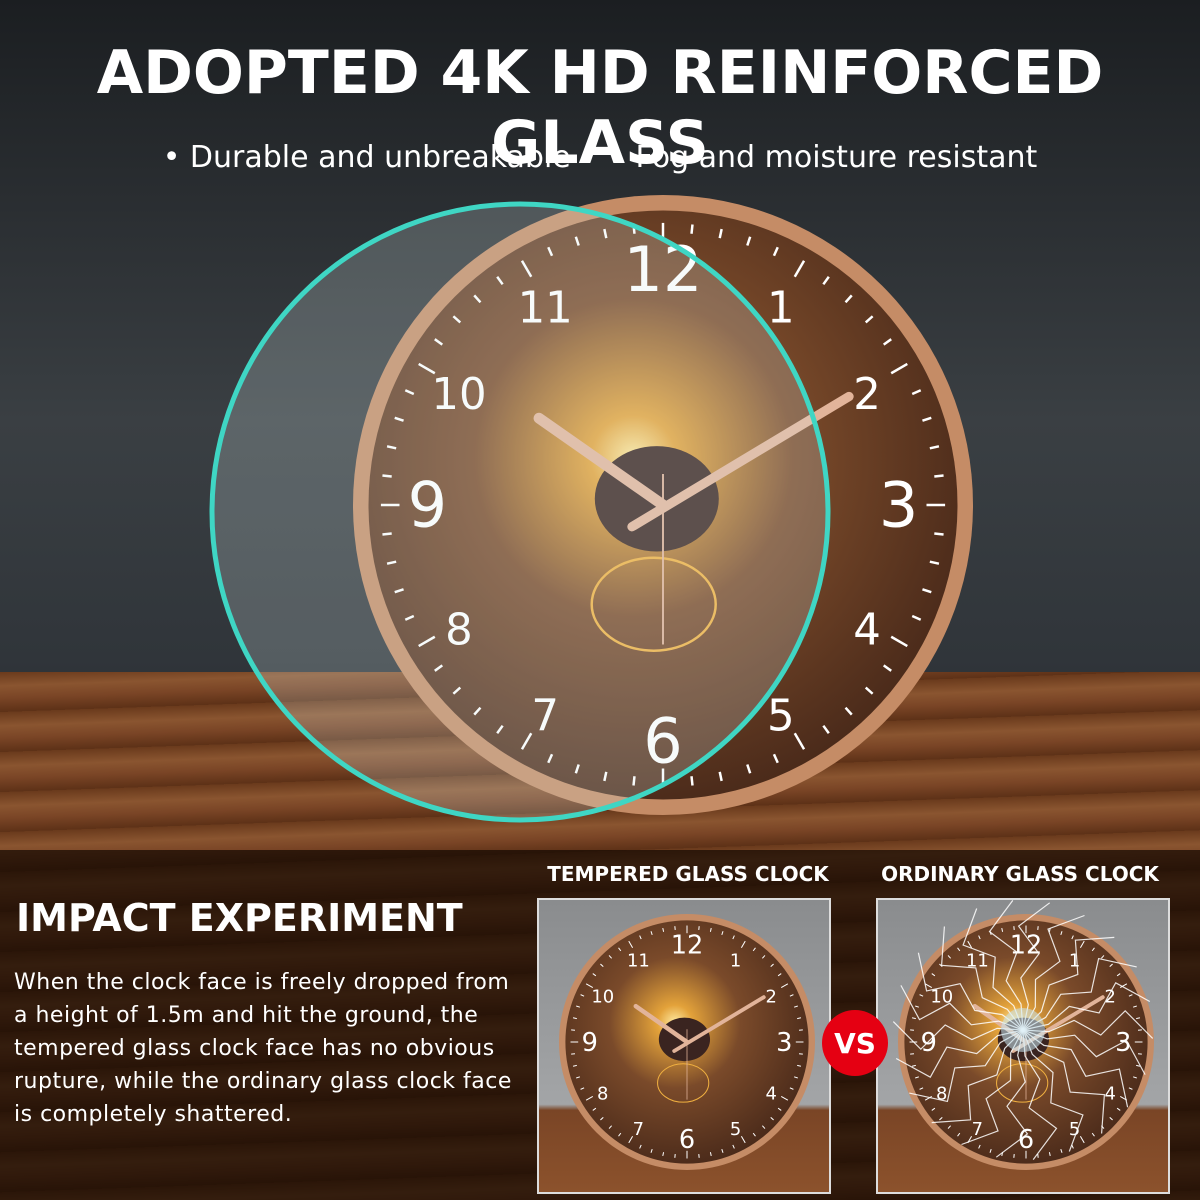 Image resolution: width=1200 pixels, height=1200 pixels. What do you see at coordinates (784, 1043) in the screenshot?
I see `clock-numeral: 3` at bounding box center [784, 1043].